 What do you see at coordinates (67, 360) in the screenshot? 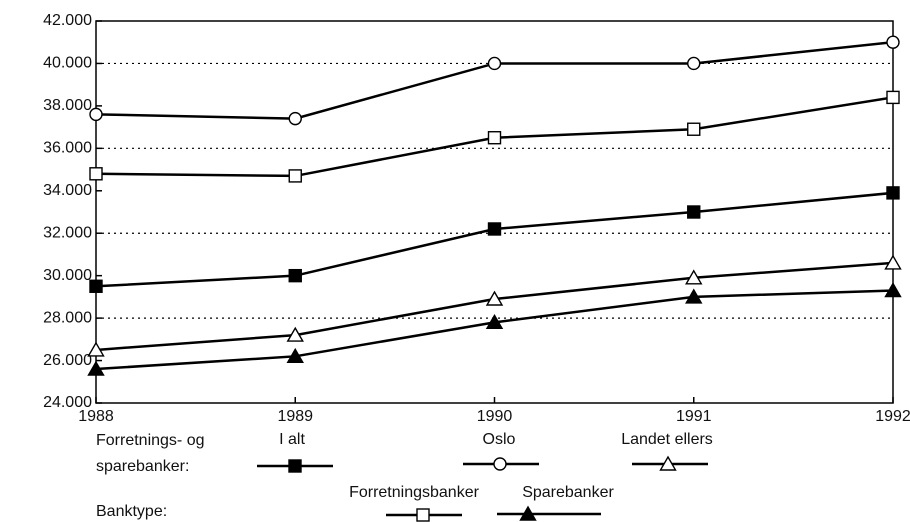
I see `y-tick-label: 26.000` at bounding box center [67, 360].